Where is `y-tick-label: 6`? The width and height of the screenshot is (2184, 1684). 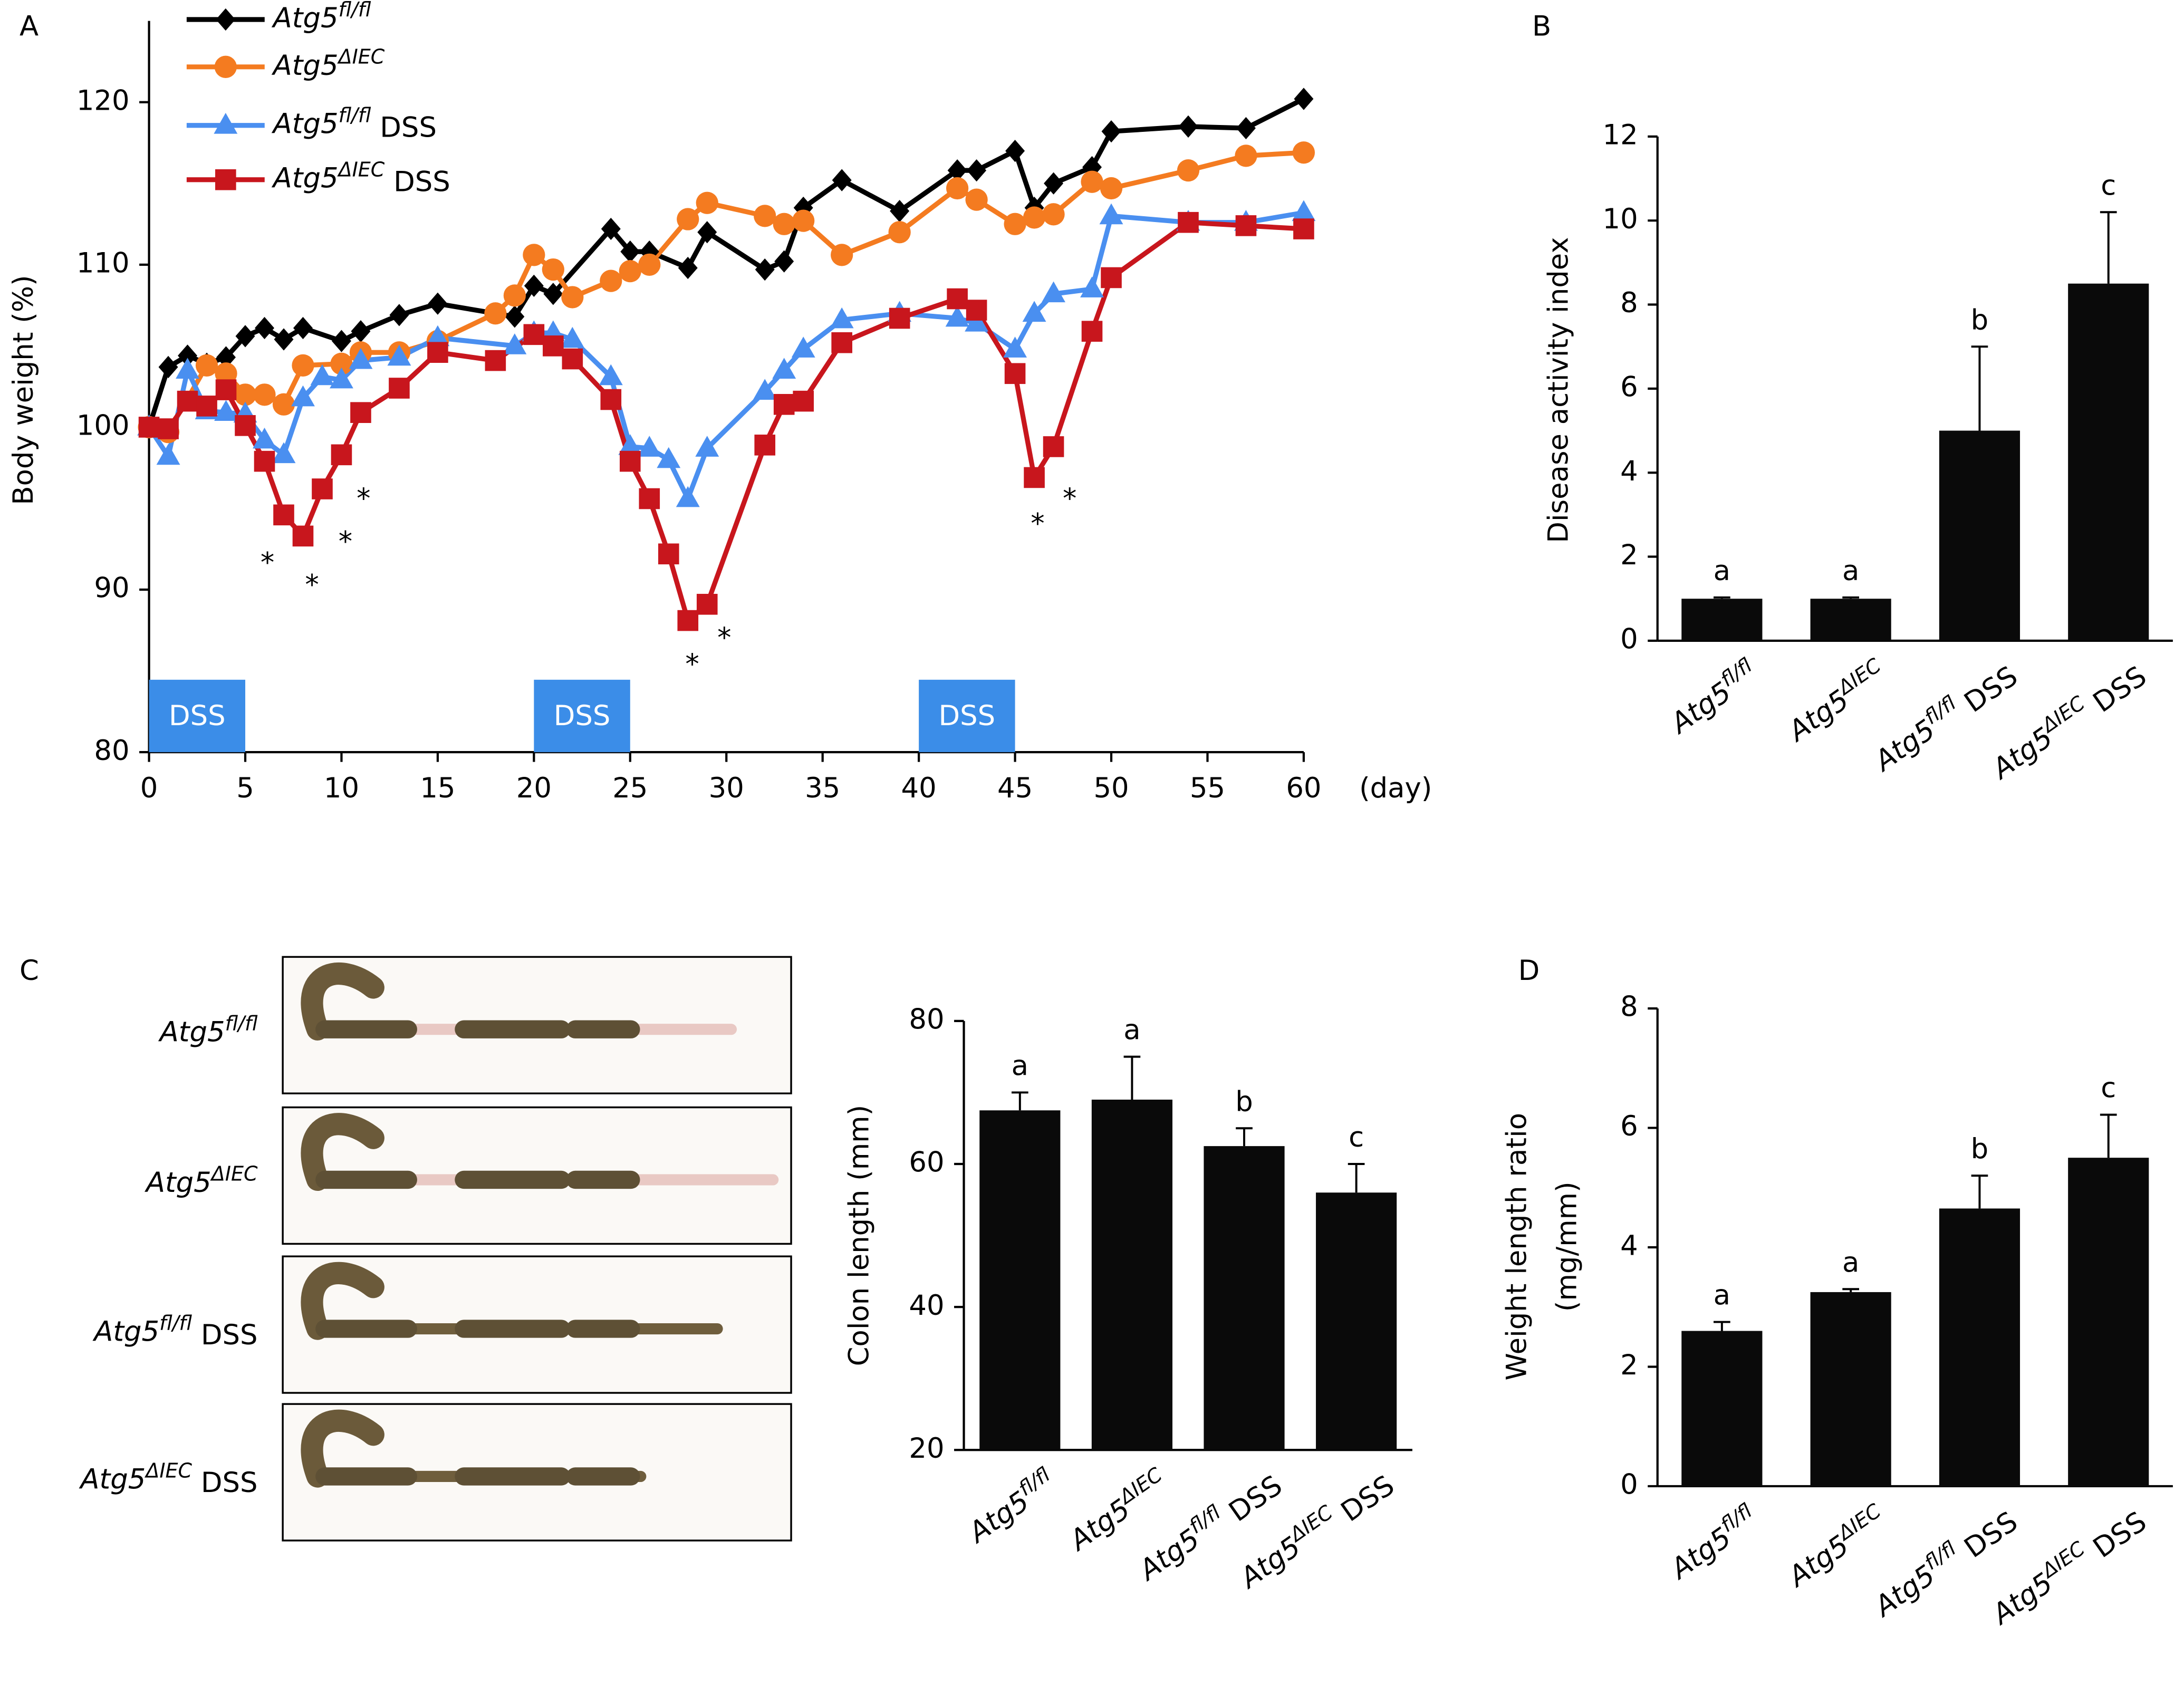
y-tick-label: 6 is located at coordinates (1629, 387).